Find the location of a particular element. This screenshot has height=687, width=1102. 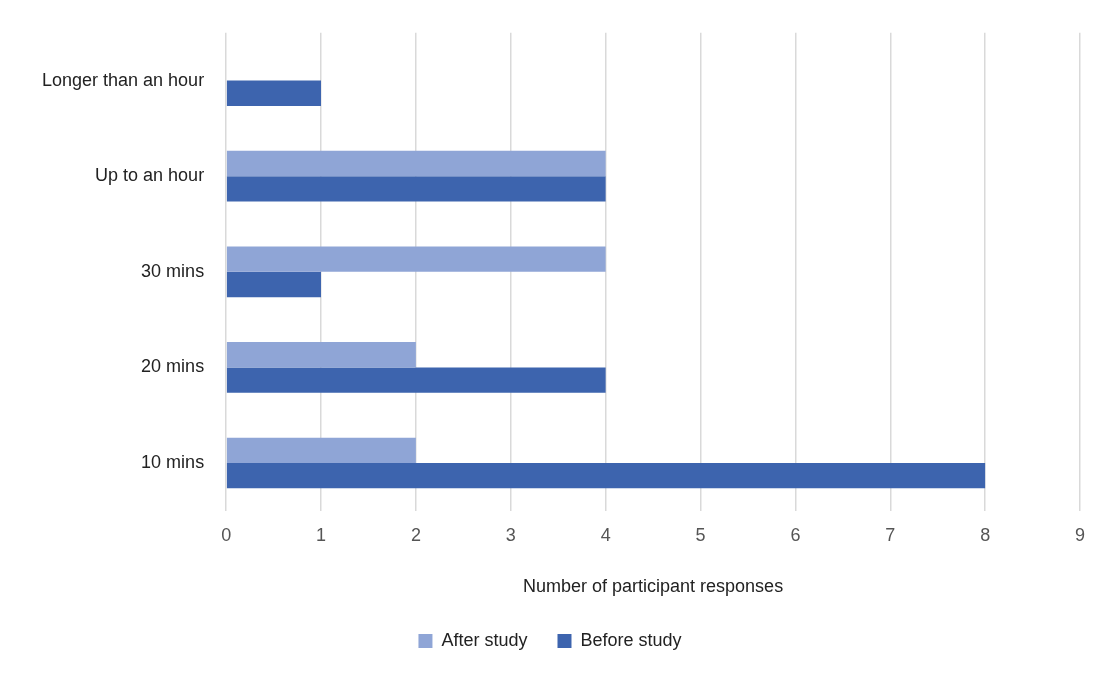

y-tick-label: Longer than an hour is located at coordinates (123, 79).